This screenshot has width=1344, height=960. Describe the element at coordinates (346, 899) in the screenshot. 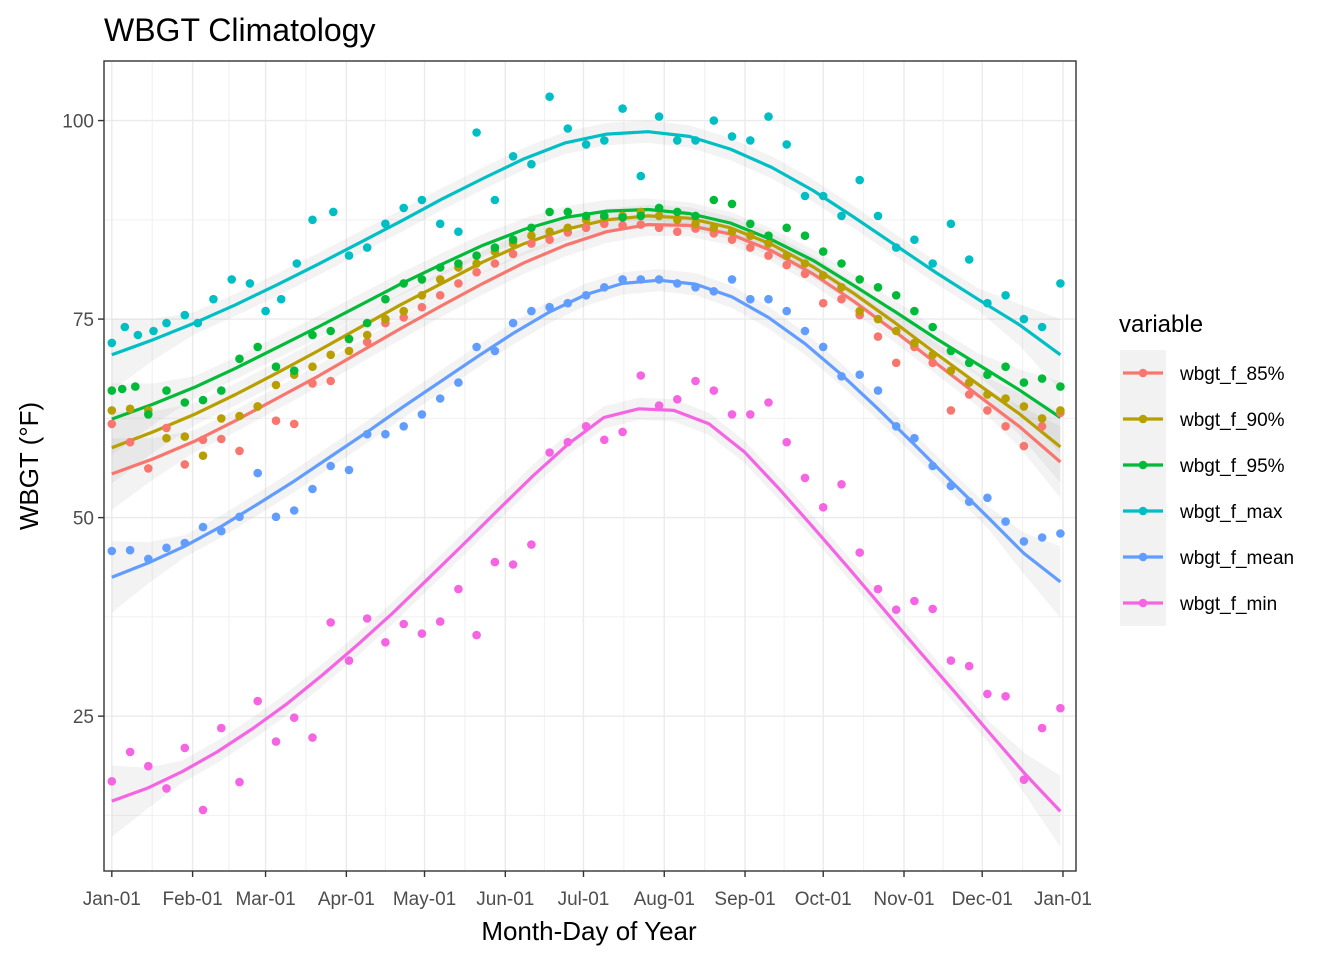

I see `x-tick-label: Apr-01` at that location.